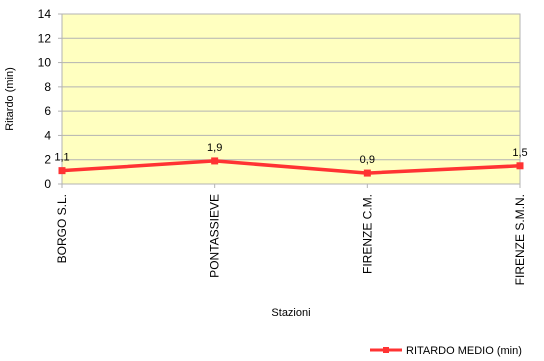 This screenshot has height=361, width=544. Describe the element at coordinates (47, 87) in the screenshot. I see `y-tick-label: 8` at that location.